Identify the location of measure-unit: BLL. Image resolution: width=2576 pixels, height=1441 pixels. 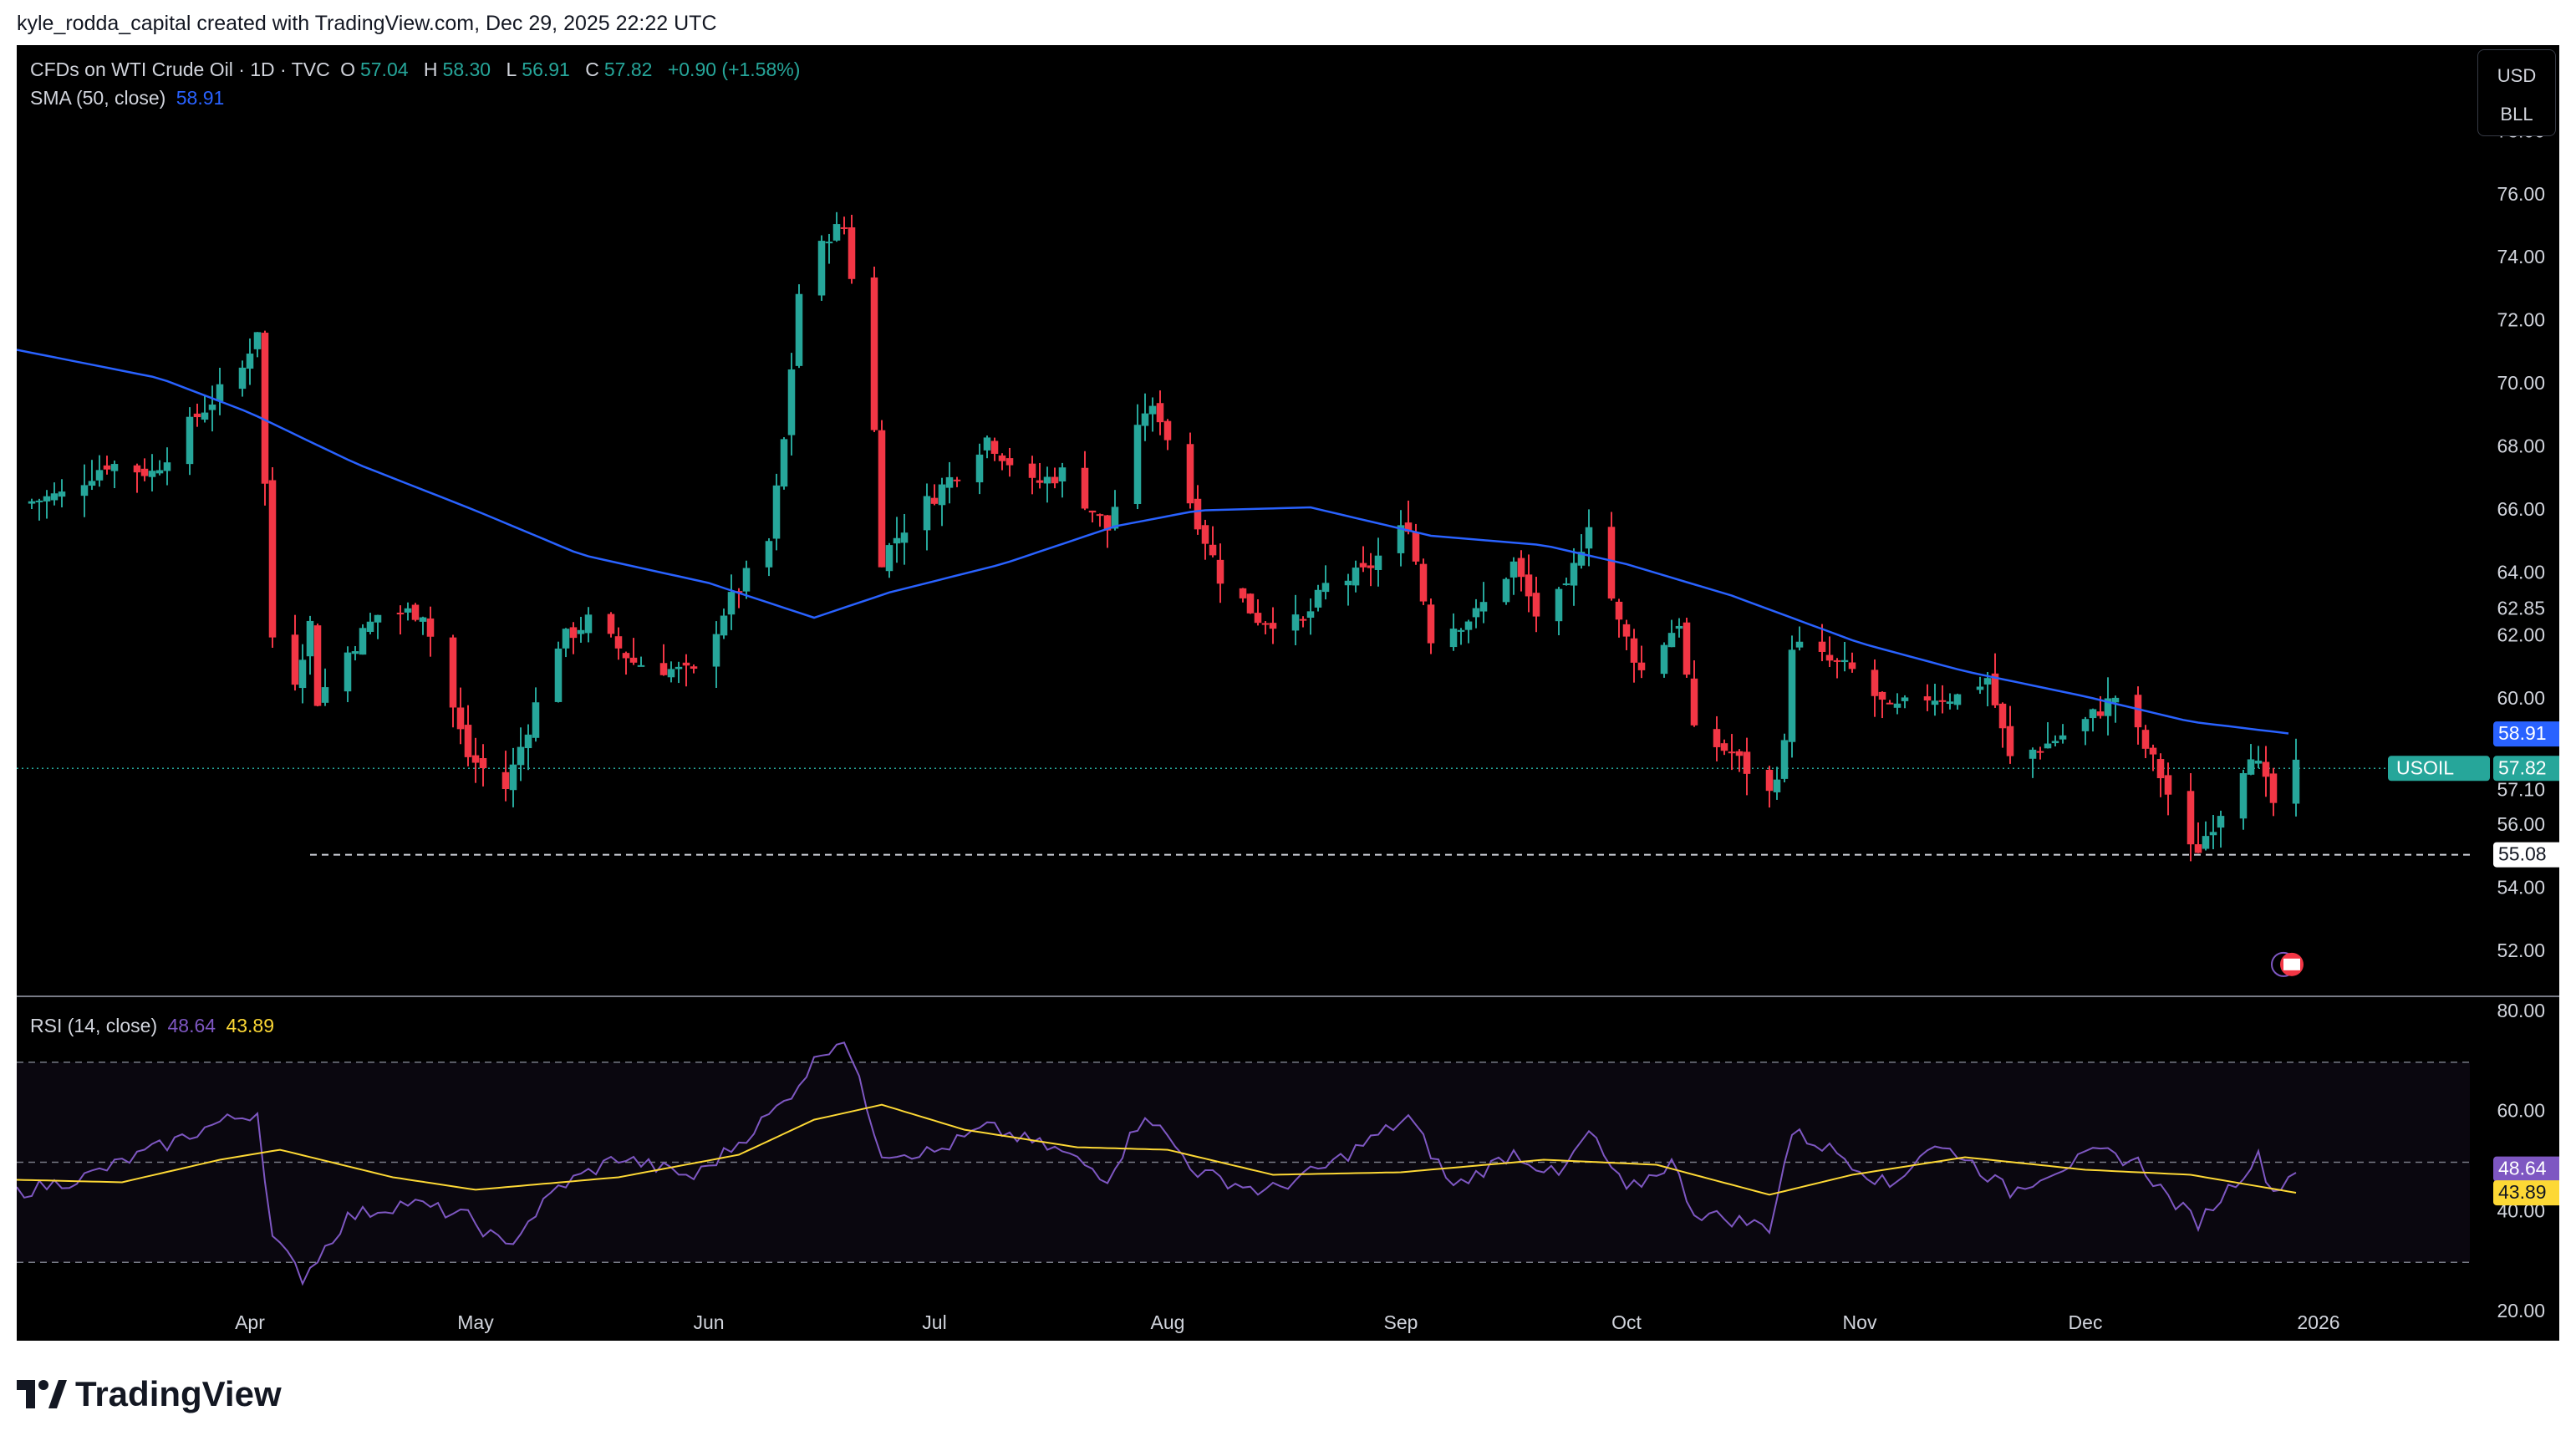
(2516, 114).